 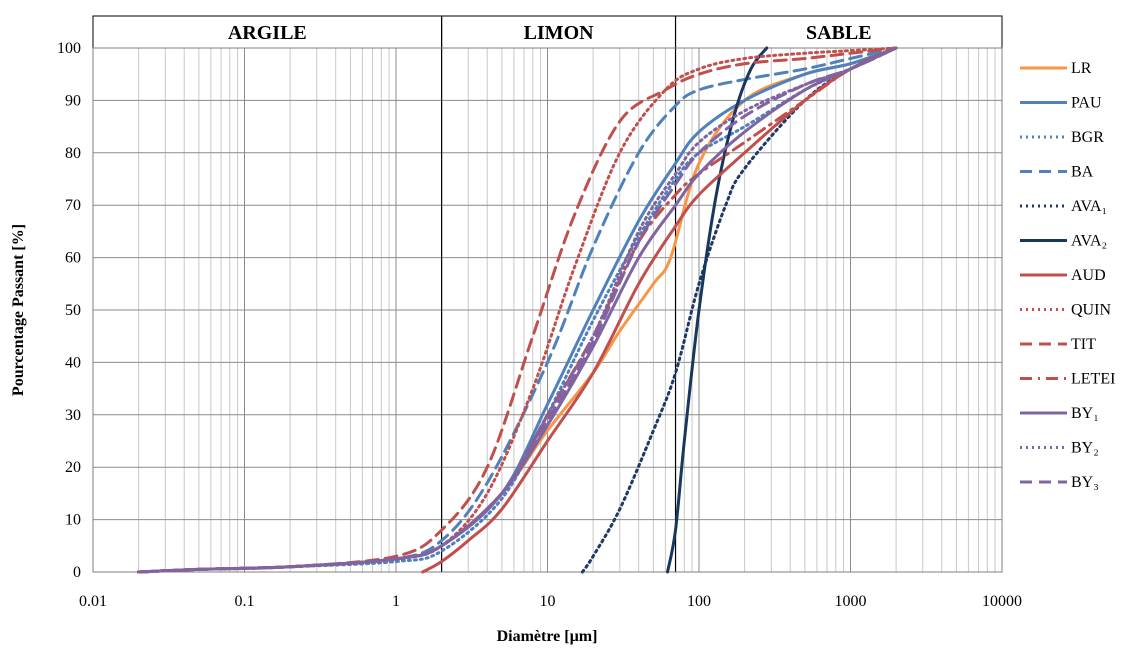 What do you see at coordinates (77, 572) in the screenshot?
I see `y-tick-label: 0` at bounding box center [77, 572].